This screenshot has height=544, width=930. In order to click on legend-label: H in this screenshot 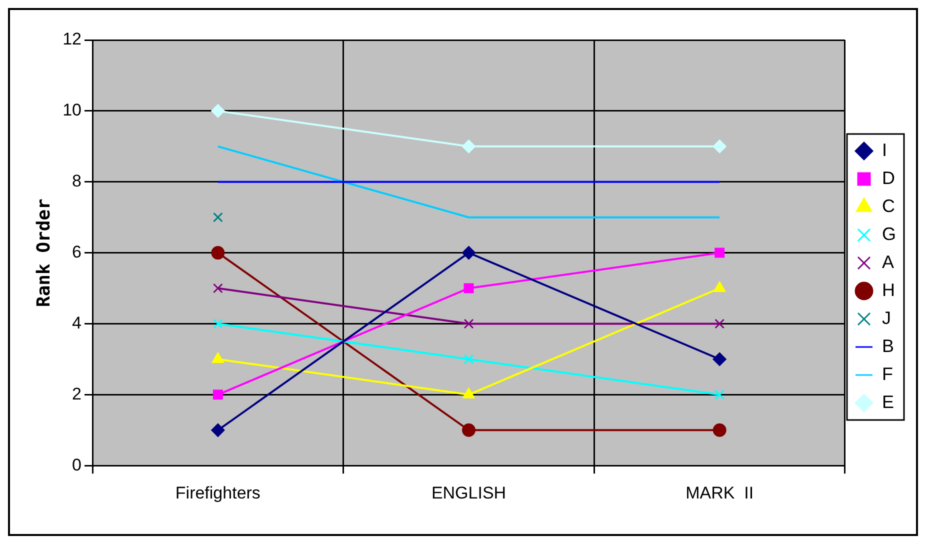, I will do `click(888, 290)`.